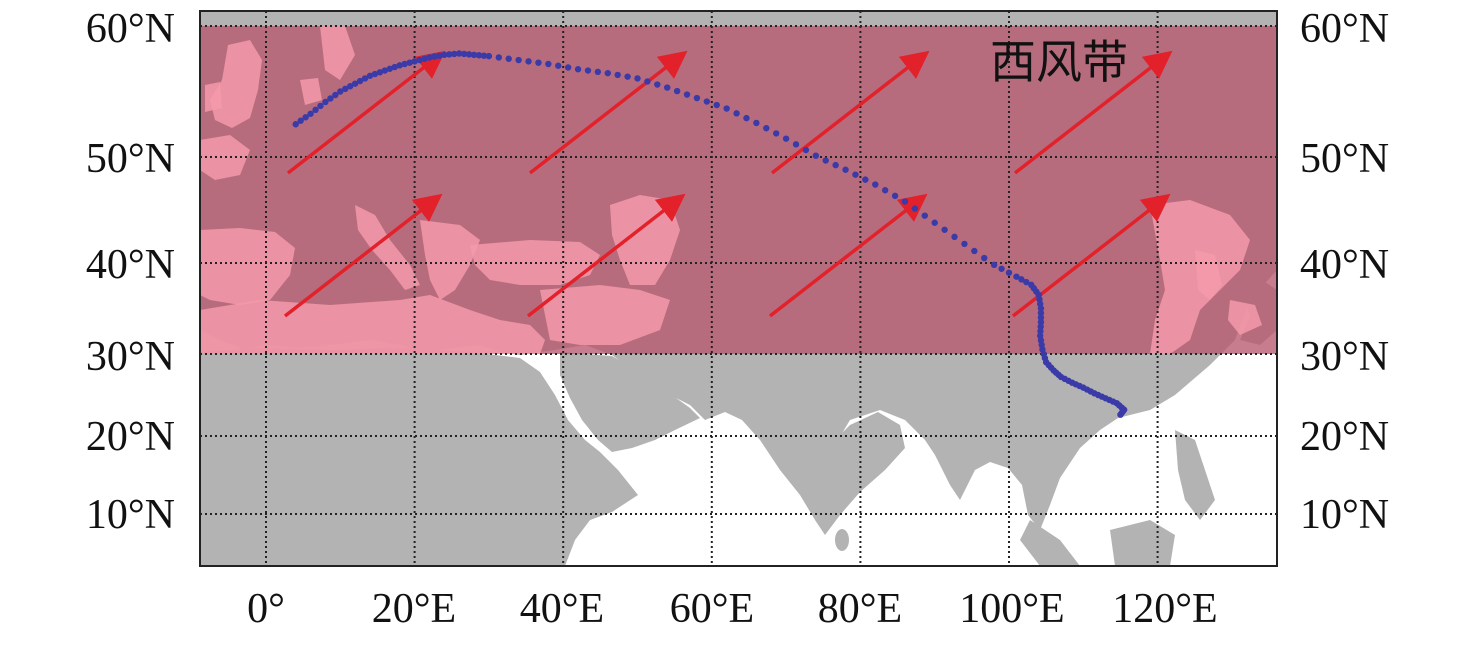  I want to click on lat-labels-left: 60°N 50°N 40°N 30°N 20°N 10°N, so click(130, 272).